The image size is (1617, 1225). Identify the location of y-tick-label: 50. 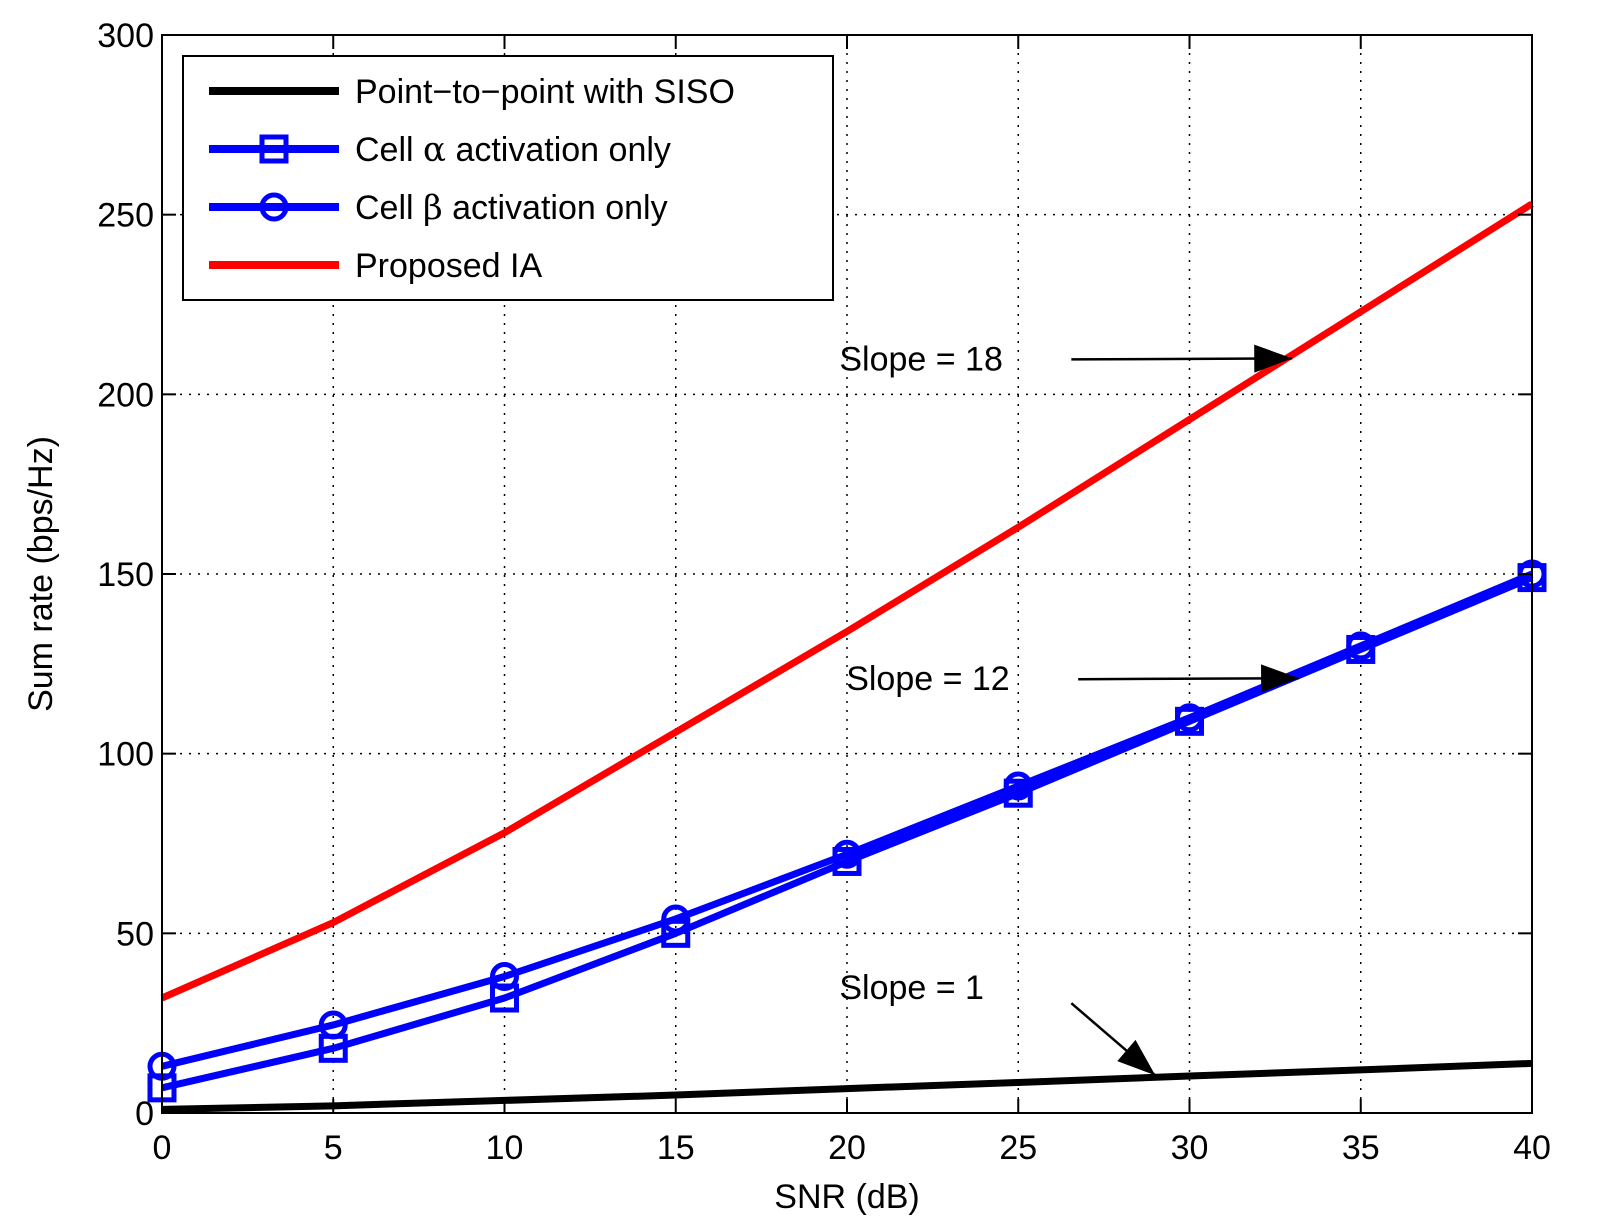
(135, 934).